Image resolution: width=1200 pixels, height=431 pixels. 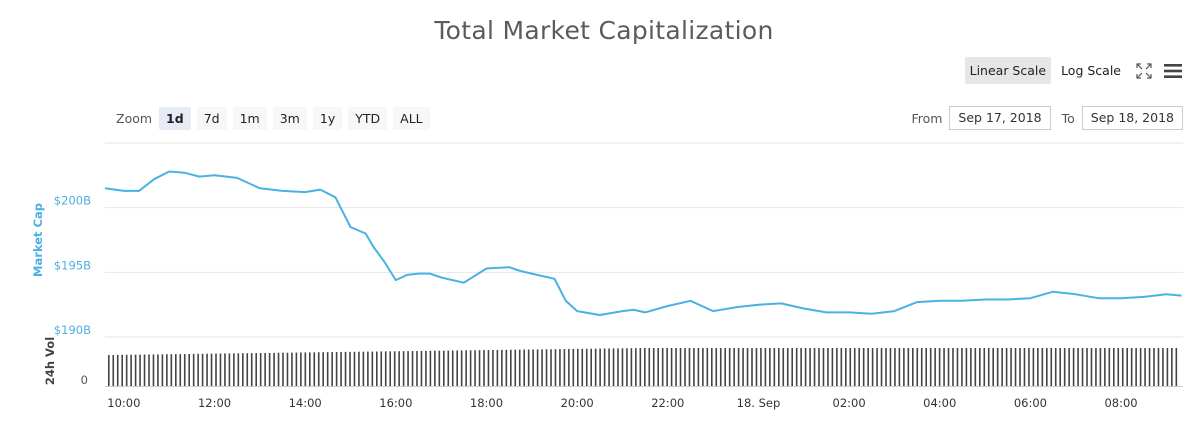 I want to click on zoom-3m-button: 3m, so click(x=289, y=118).